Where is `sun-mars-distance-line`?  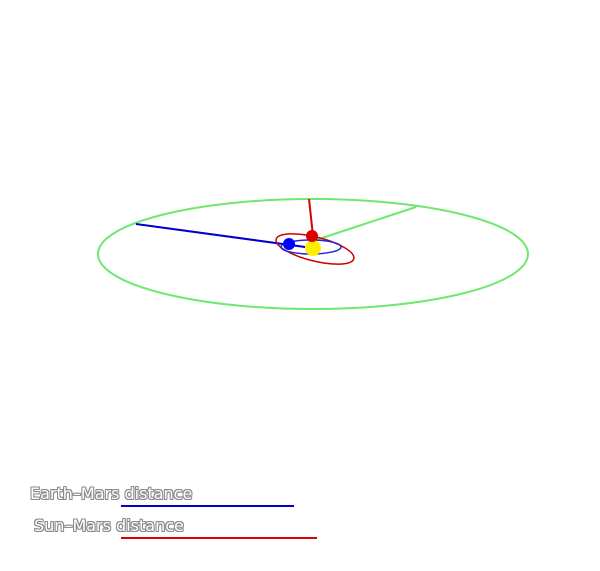
sun-mars-distance-line is located at coordinates (311, 217).